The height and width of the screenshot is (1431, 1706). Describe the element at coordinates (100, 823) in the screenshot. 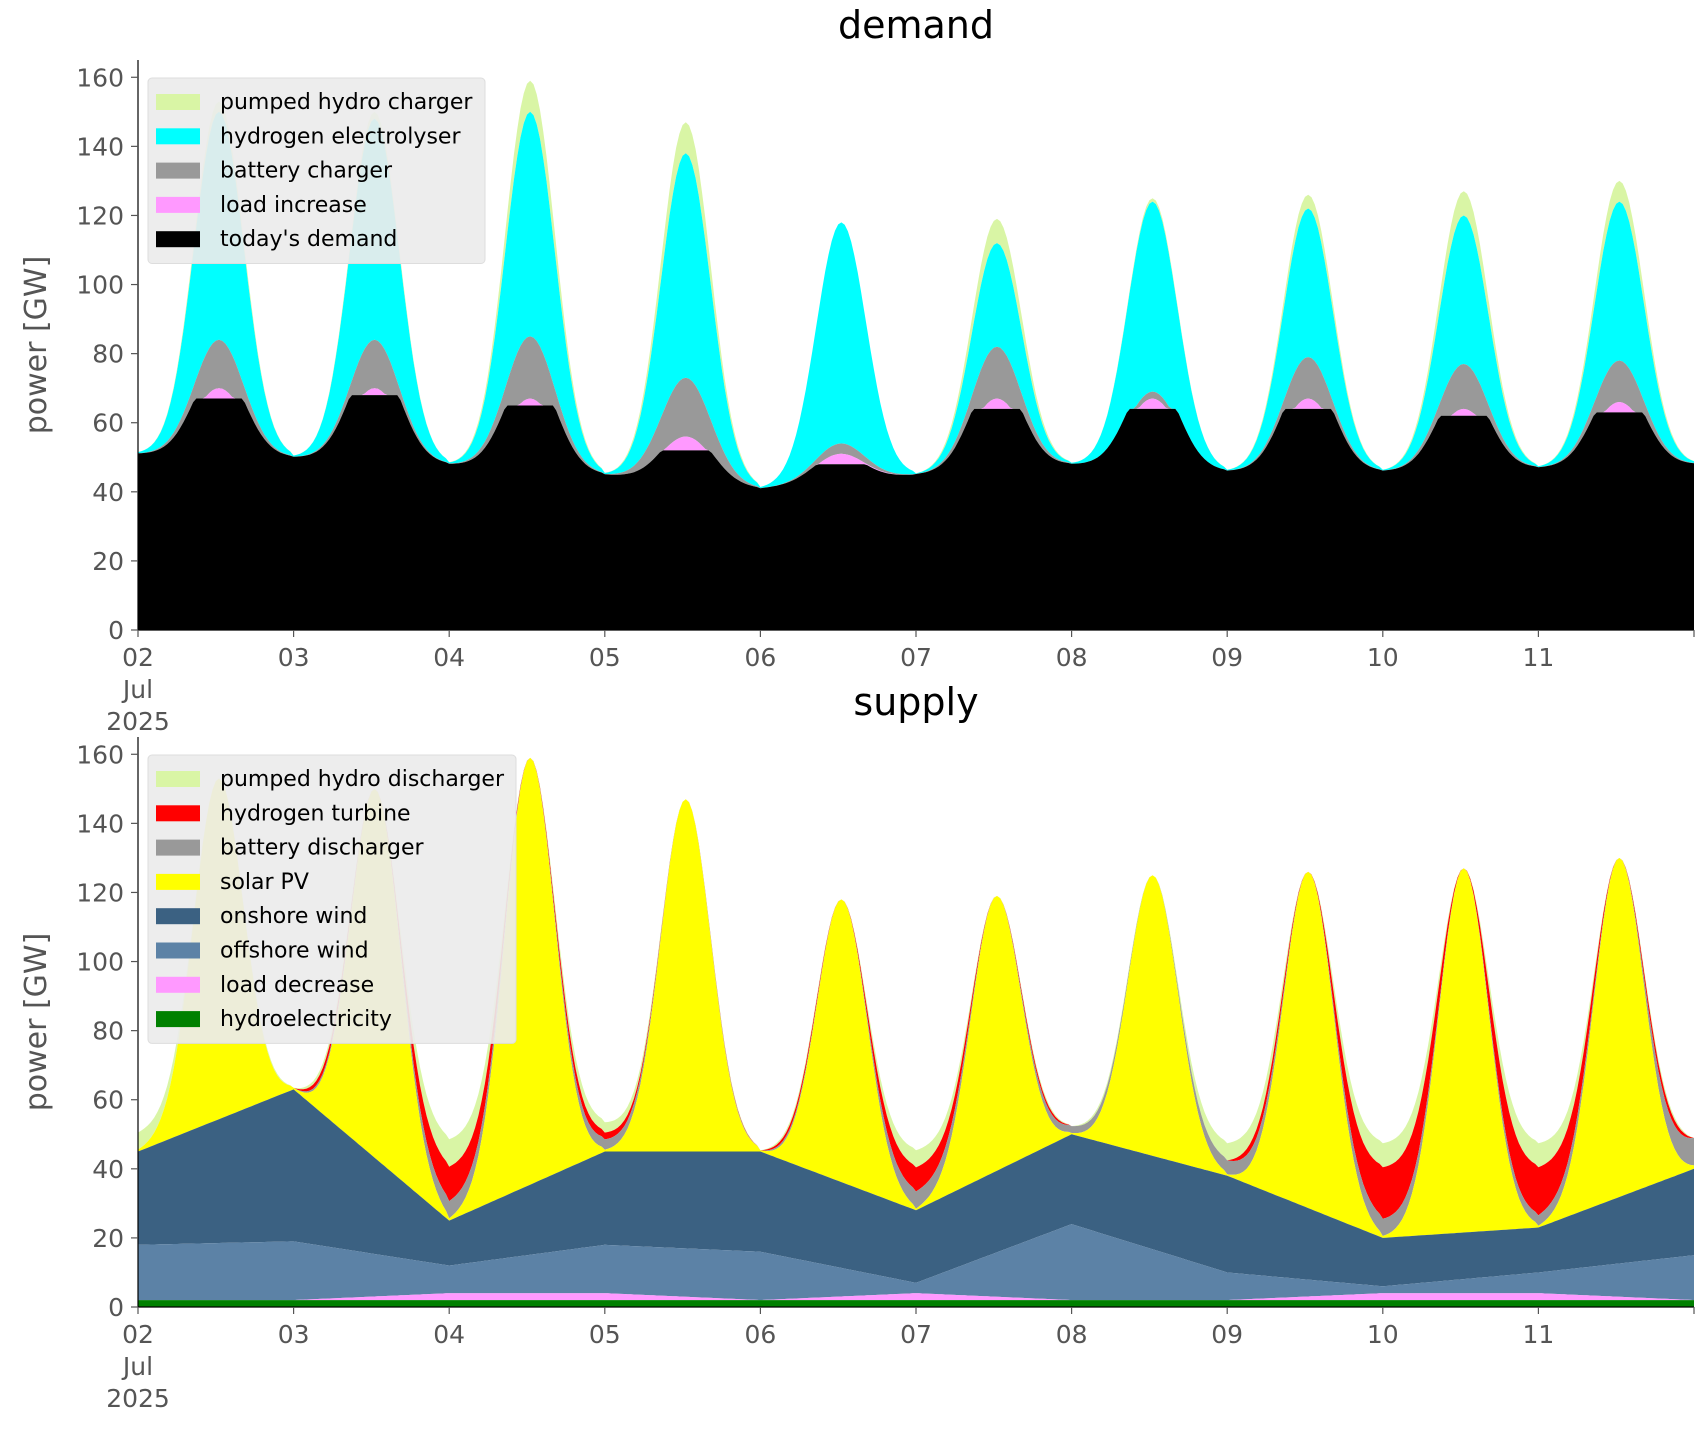

I see `supply-ytick-label: 140` at that location.